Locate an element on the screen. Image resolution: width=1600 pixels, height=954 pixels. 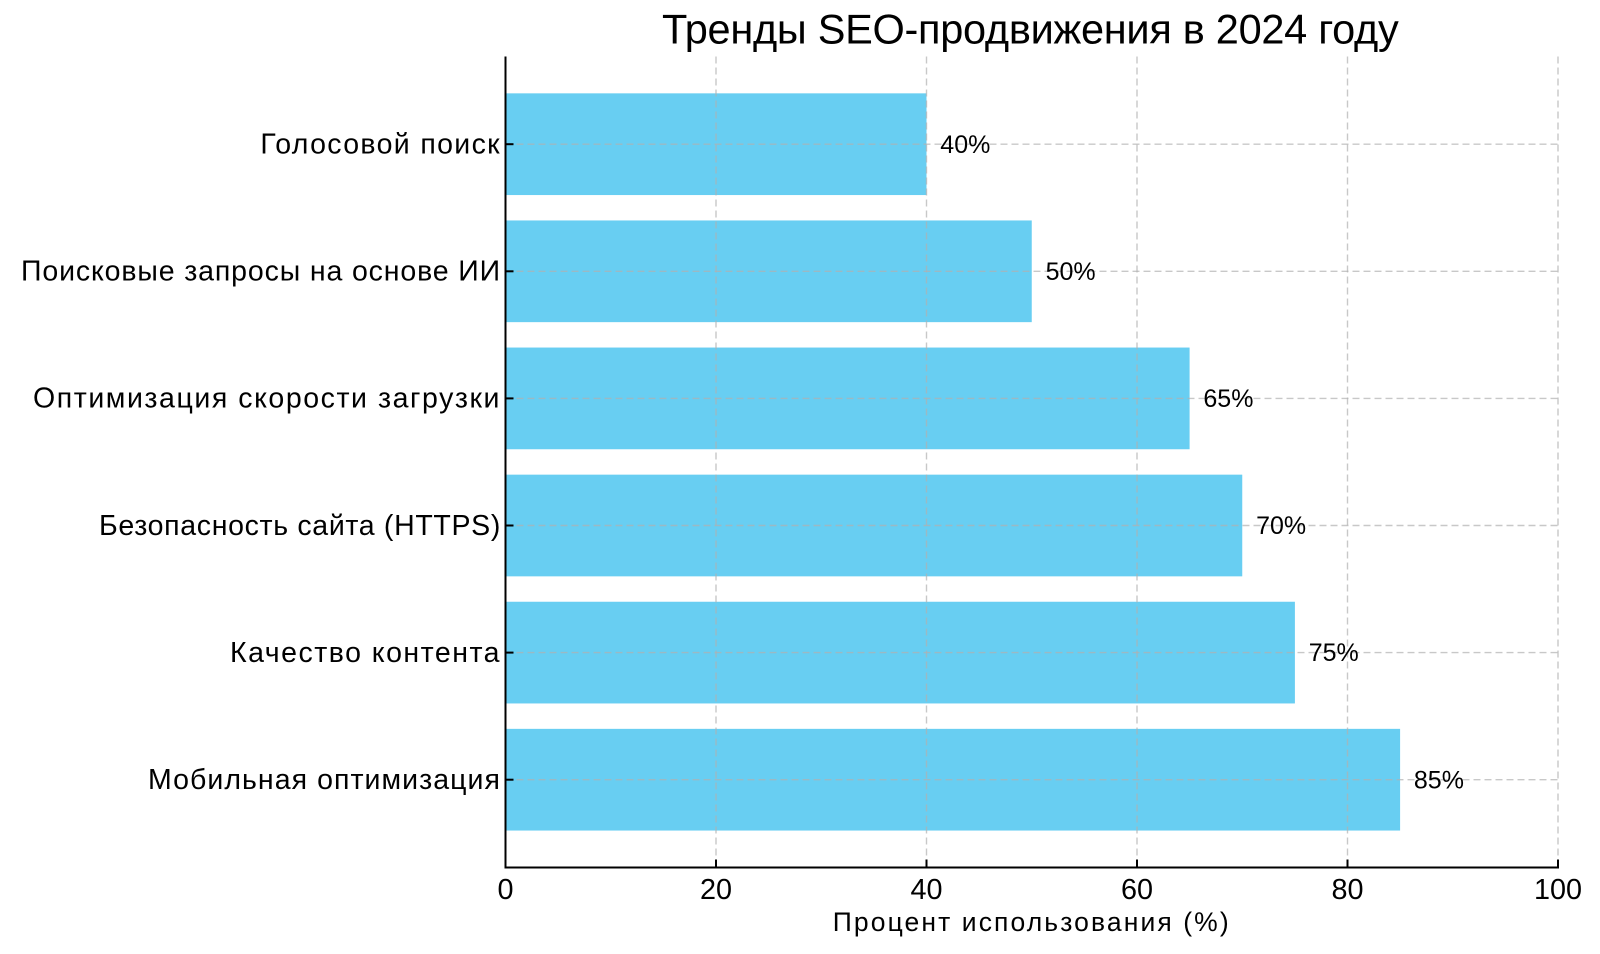
svg-text: 50% is located at coordinates (1071, 272).